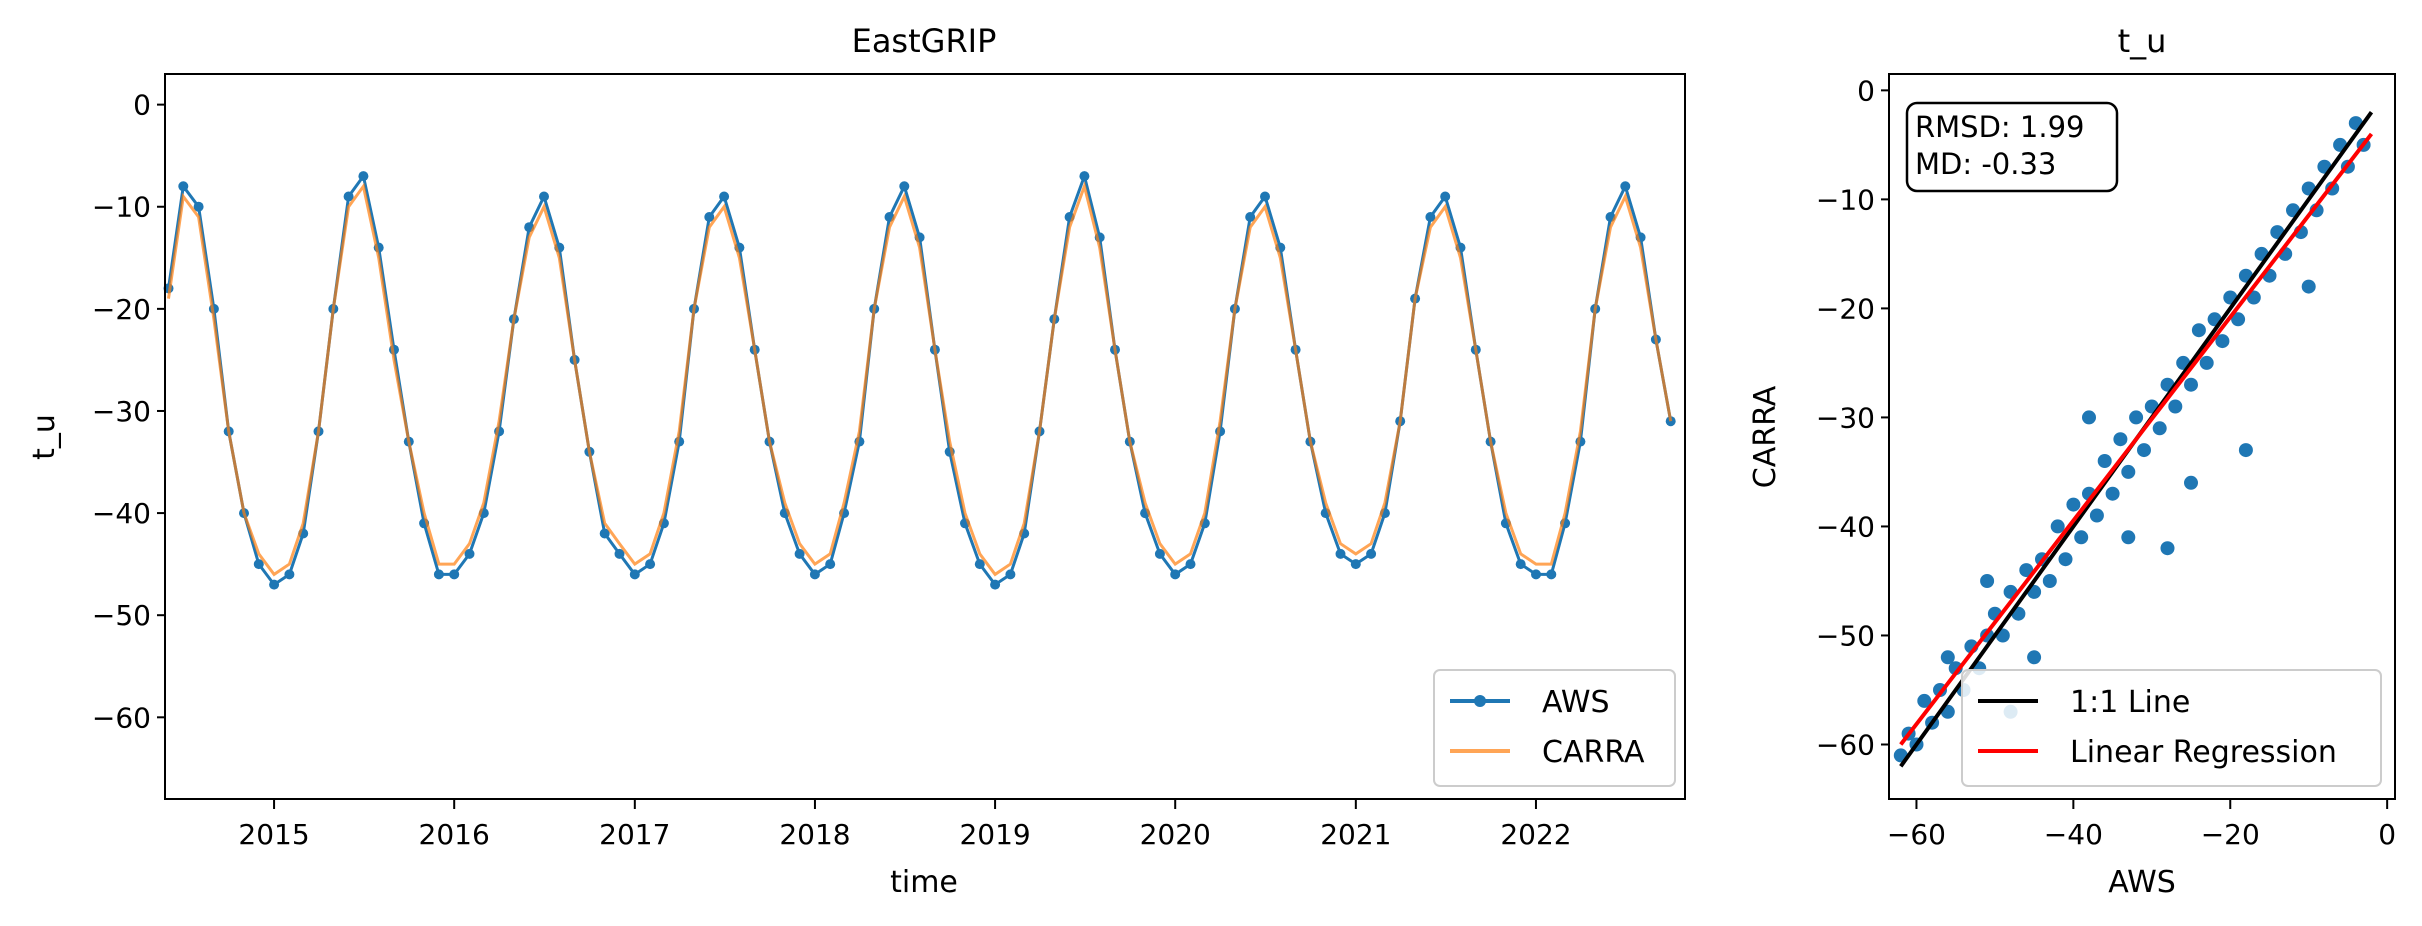  Describe the element at coordinates (2387, 834) in the screenshot. I see `x-tick-label: 0` at that location.